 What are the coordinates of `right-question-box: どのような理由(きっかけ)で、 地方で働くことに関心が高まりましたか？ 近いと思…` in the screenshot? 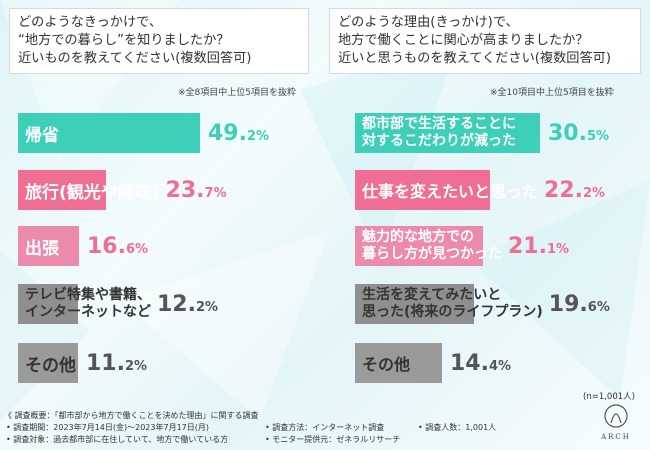 It's located at (485, 41).